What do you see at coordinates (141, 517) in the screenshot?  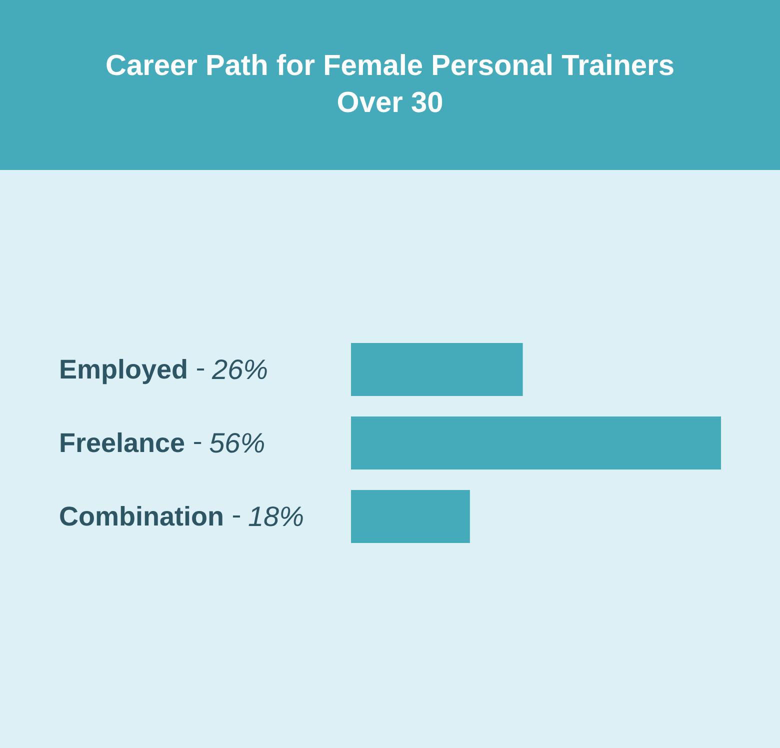 I see `y-tick-label: Combination` at bounding box center [141, 517].